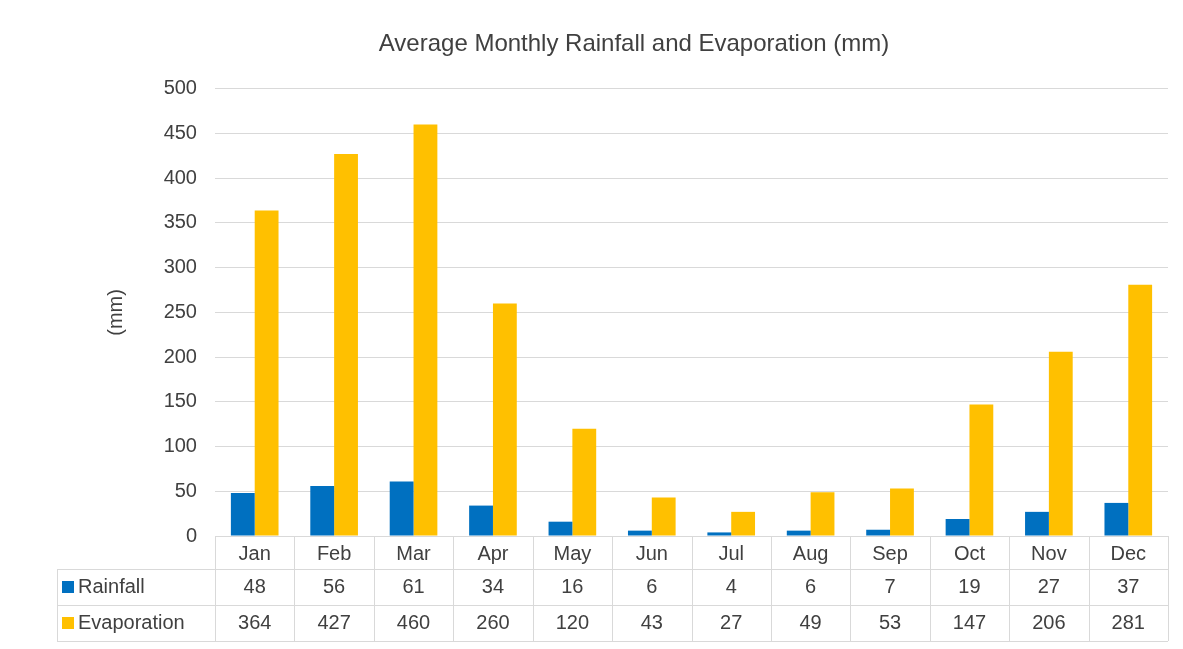 This screenshot has height=649, width=1183. I want to click on data-label: 48, so click(254, 585).